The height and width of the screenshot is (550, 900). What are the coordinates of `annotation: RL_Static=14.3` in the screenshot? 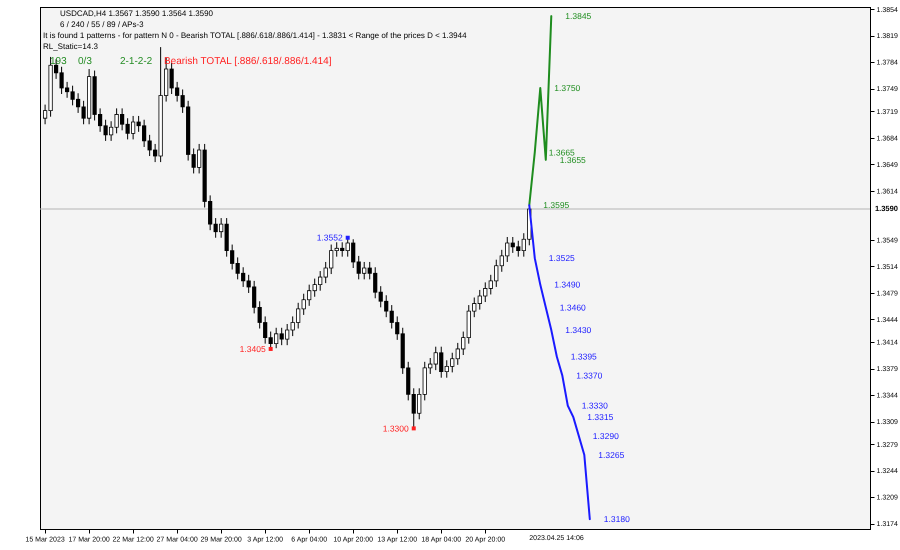 It's located at (70, 46).